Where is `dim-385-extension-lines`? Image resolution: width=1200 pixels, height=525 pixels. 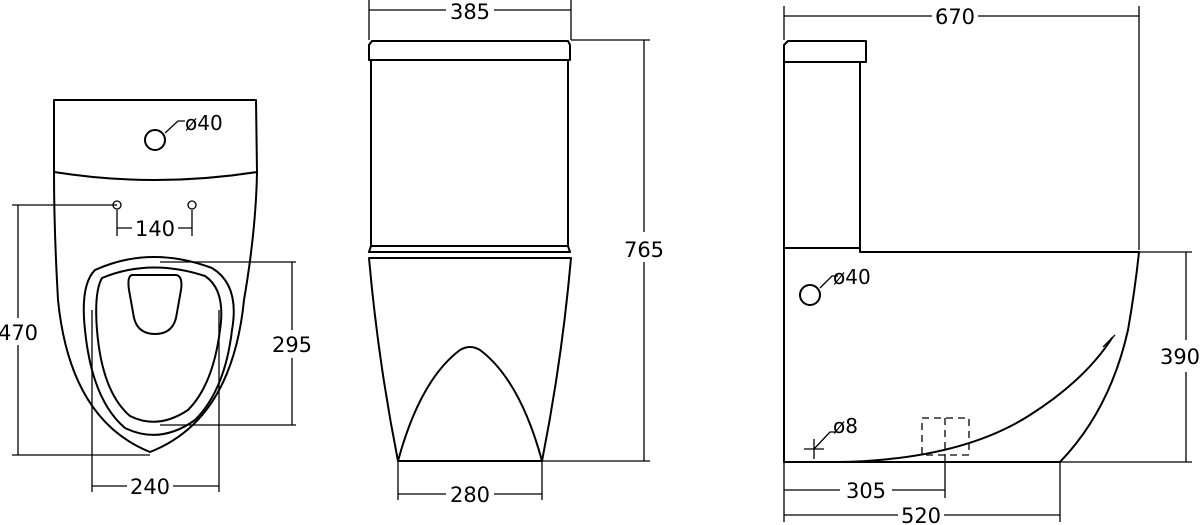 dim-385-extension-lines is located at coordinates (470, 20).